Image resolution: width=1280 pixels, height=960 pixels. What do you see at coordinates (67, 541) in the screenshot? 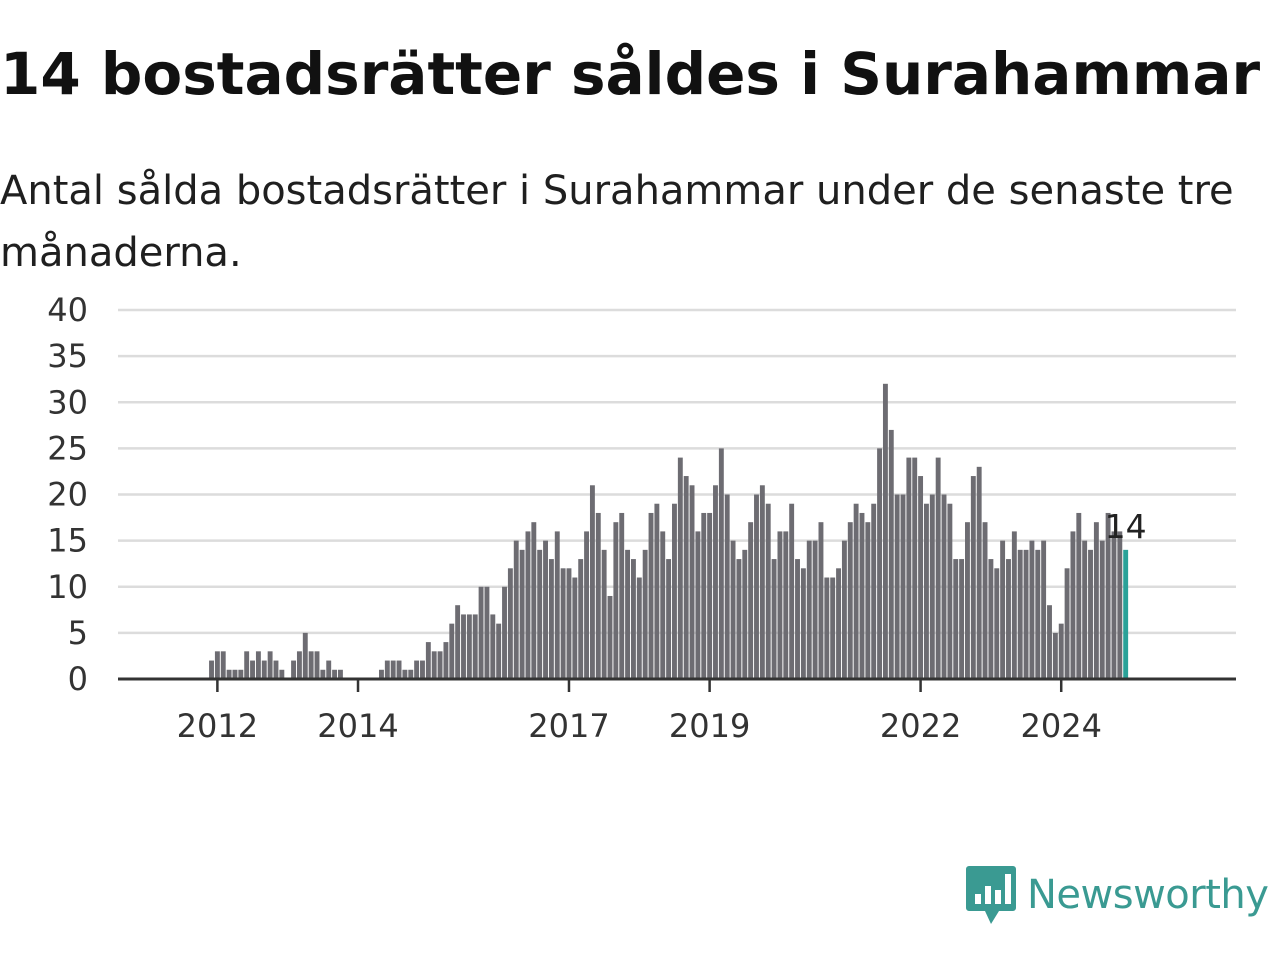
I see `y-tick-label: 15` at bounding box center [67, 541].